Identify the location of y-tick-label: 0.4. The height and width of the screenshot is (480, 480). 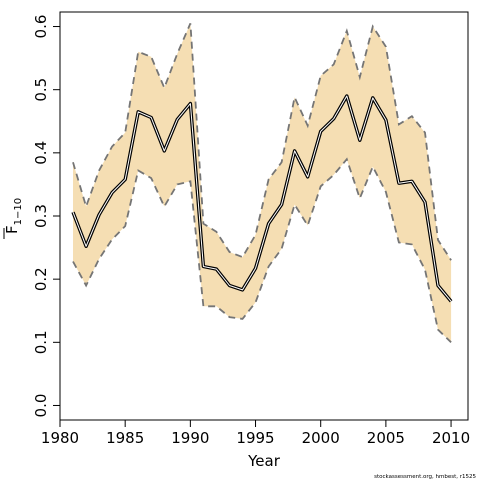
(41, 153).